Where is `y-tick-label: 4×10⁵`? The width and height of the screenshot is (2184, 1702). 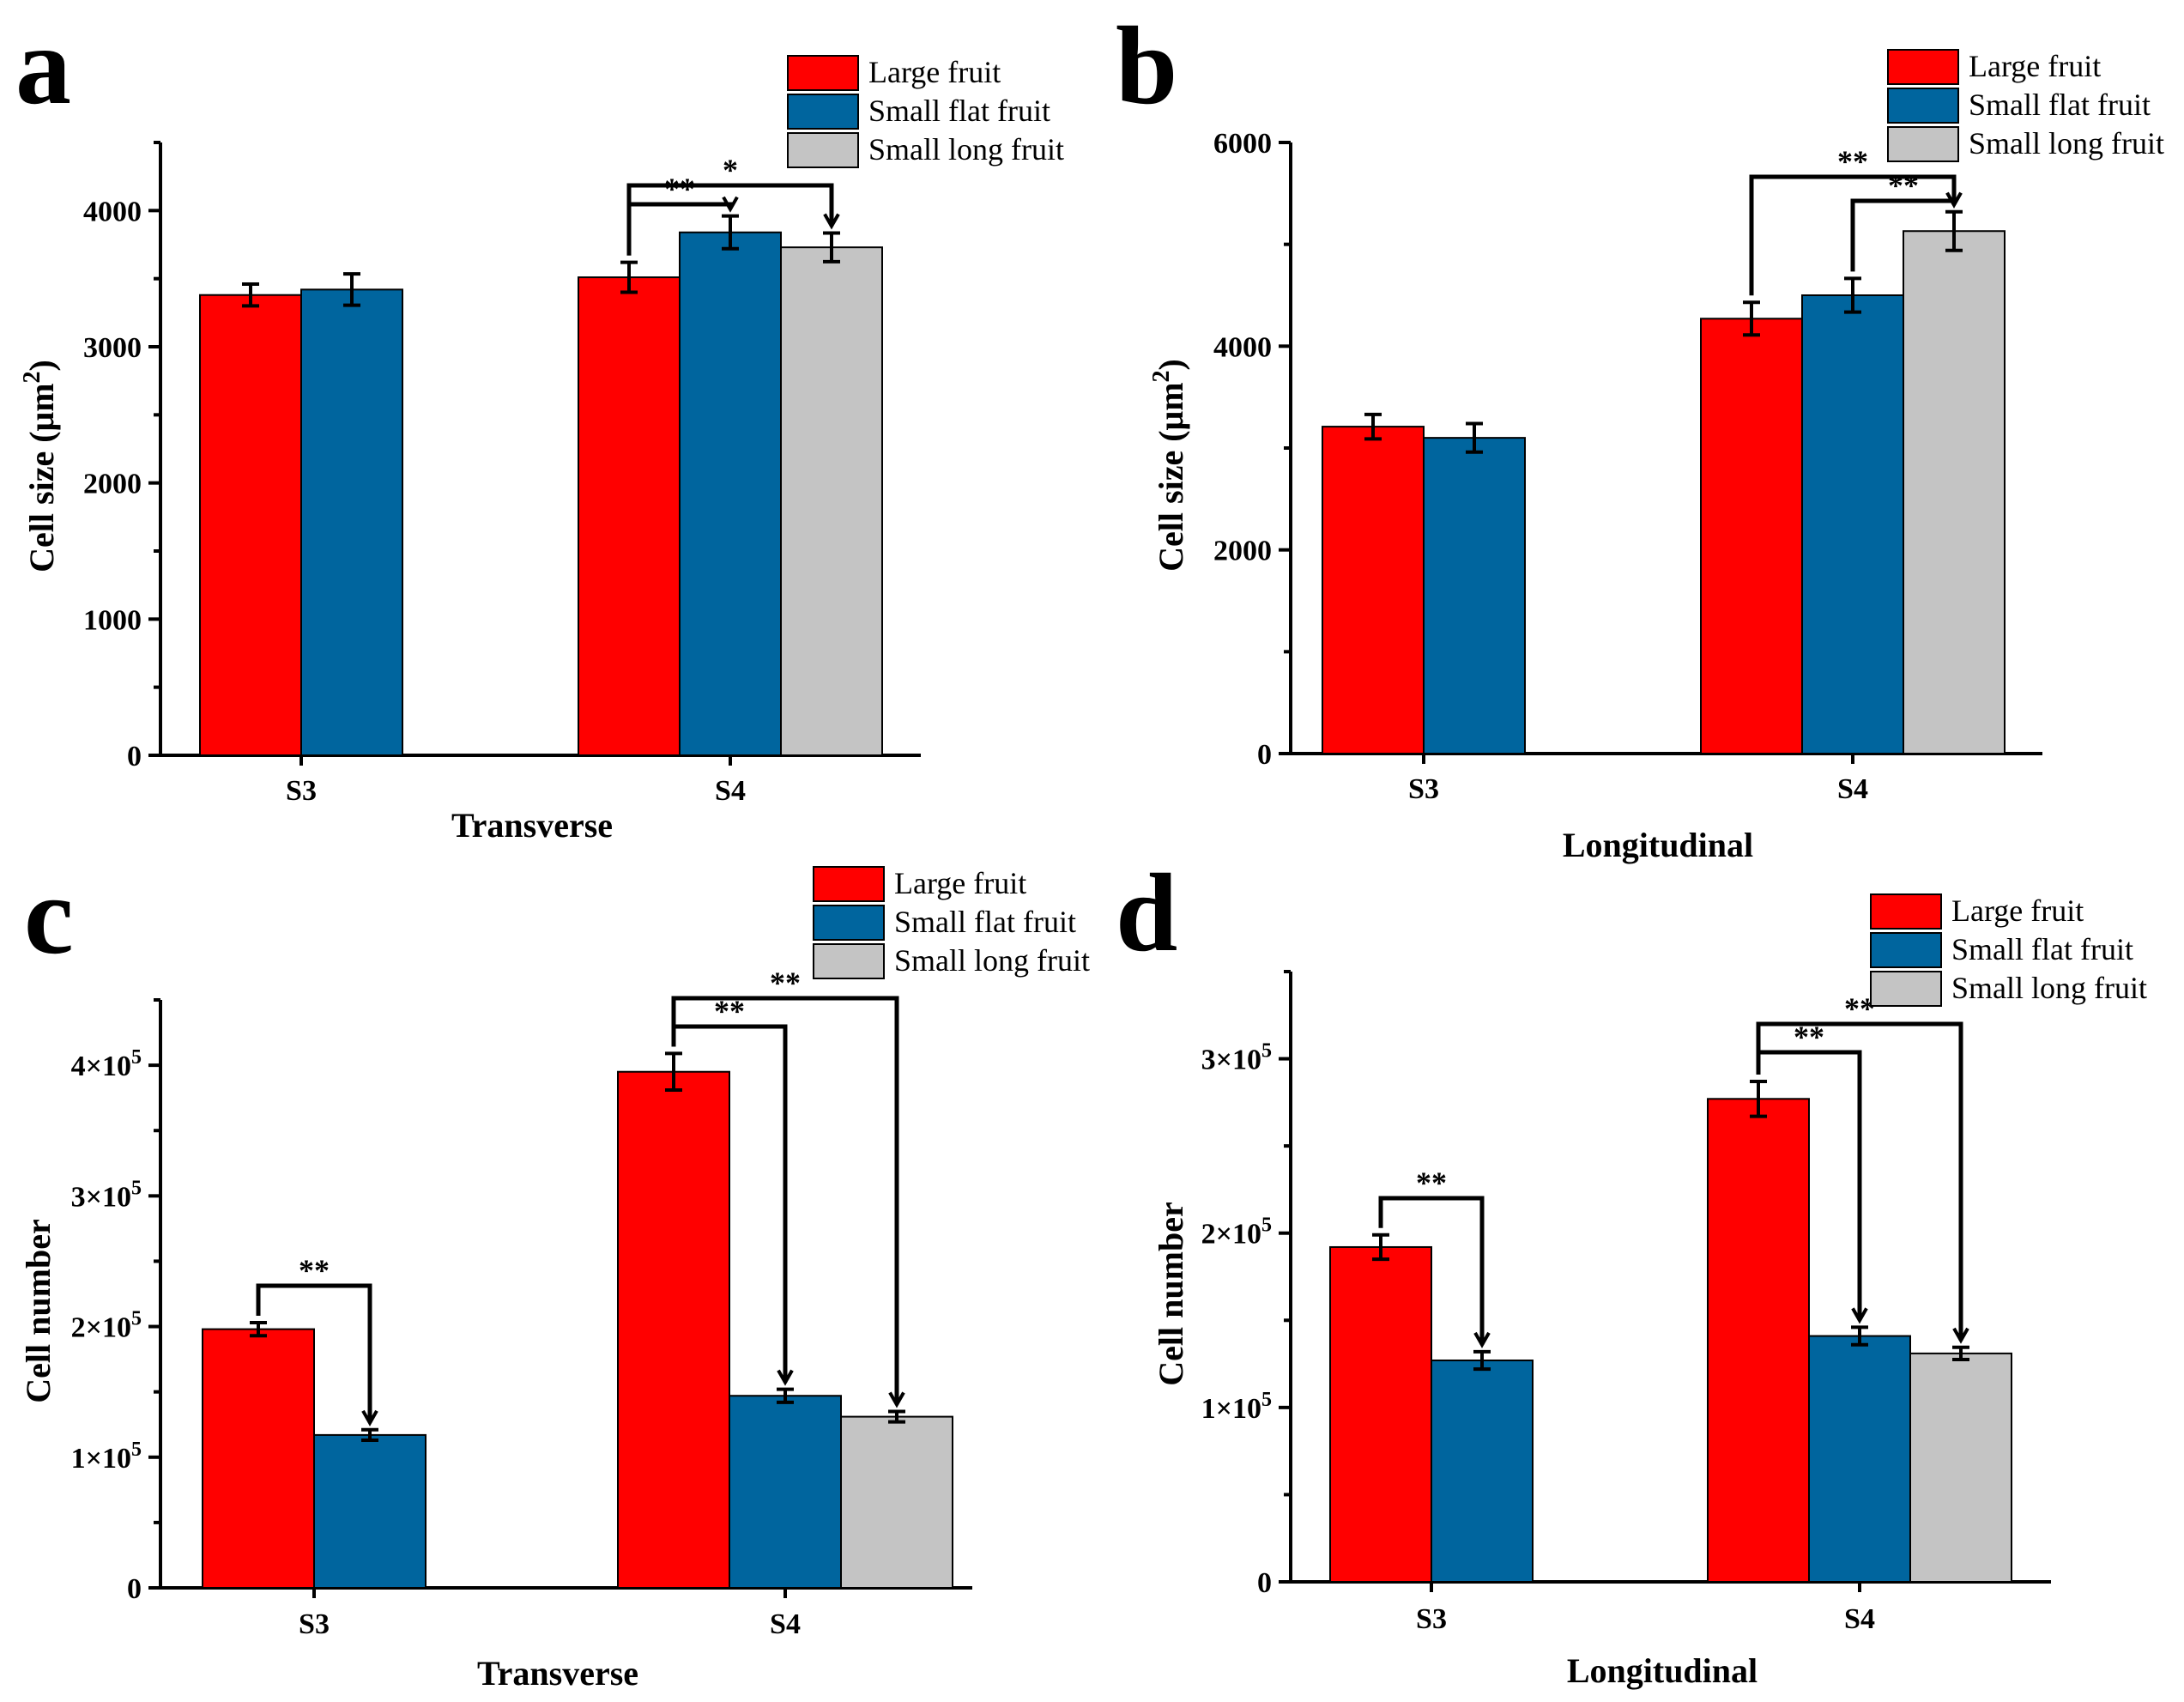
y-tick-label: 4×10⁵ is located at coordinates (107, 1064).